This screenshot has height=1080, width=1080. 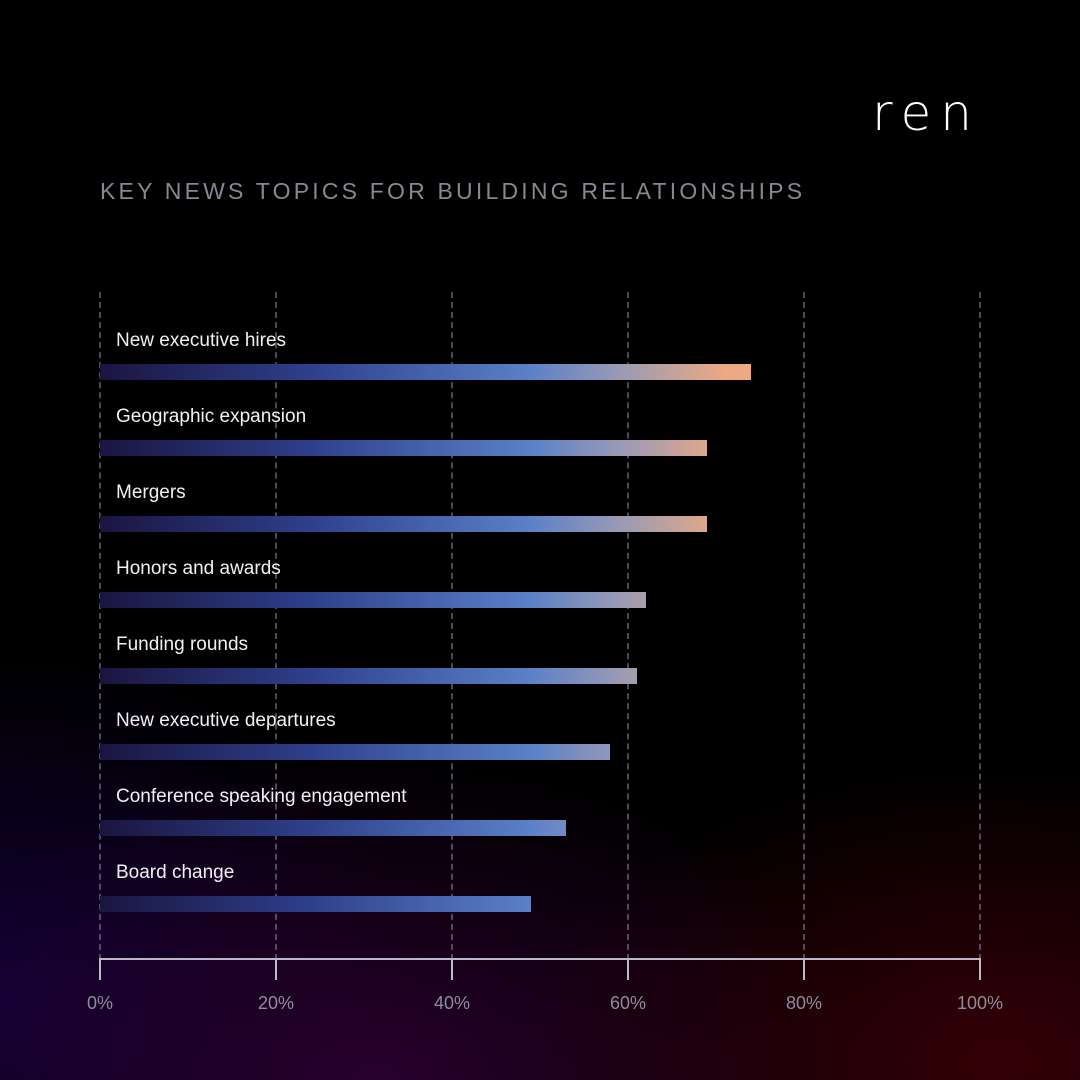 I want to click on bar-row: Honors and awards, so click(x=540, y=564).